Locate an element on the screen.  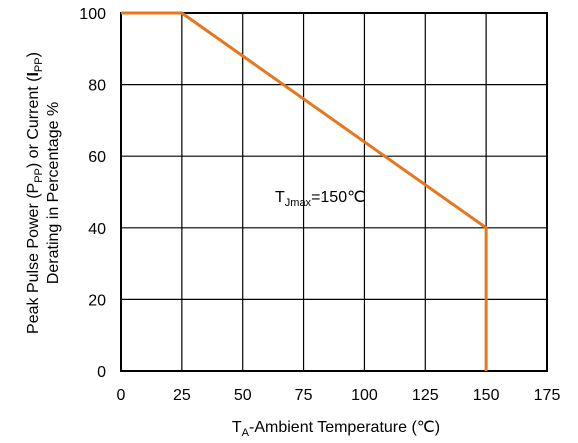
annotation-prefix: T is located at coordinates (280, 197).